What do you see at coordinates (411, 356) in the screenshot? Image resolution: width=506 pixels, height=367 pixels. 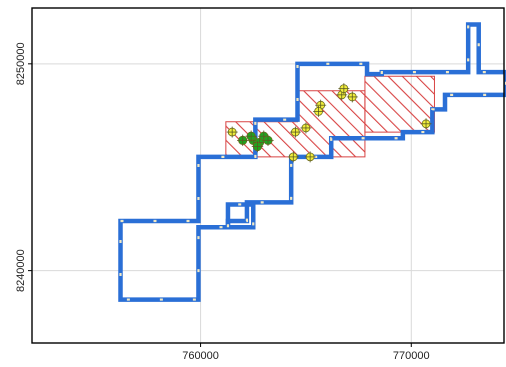 I see `x-tick-label: 770000` at bounding box center [411, 356].